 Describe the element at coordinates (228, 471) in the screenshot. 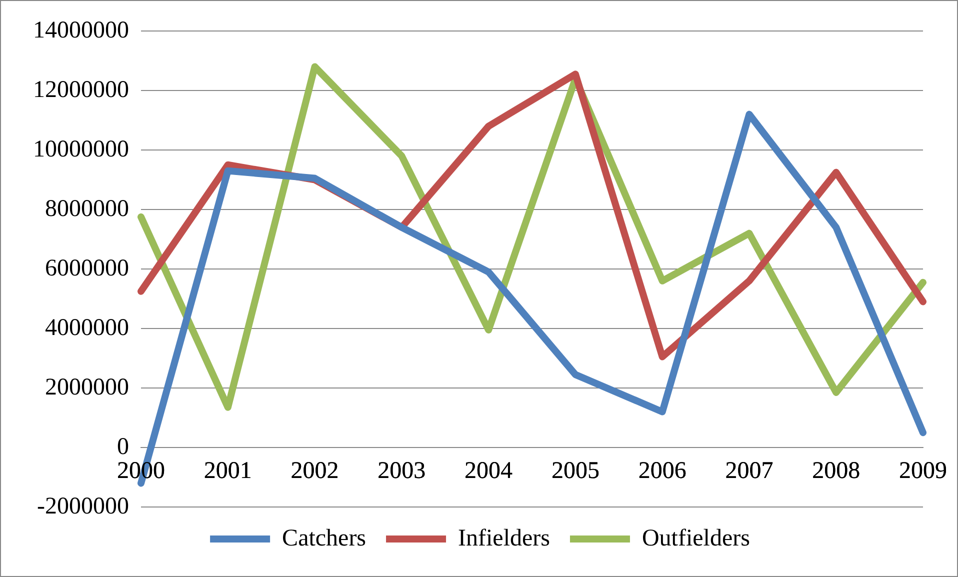

I see `x-tick-label: 2001` at that location.